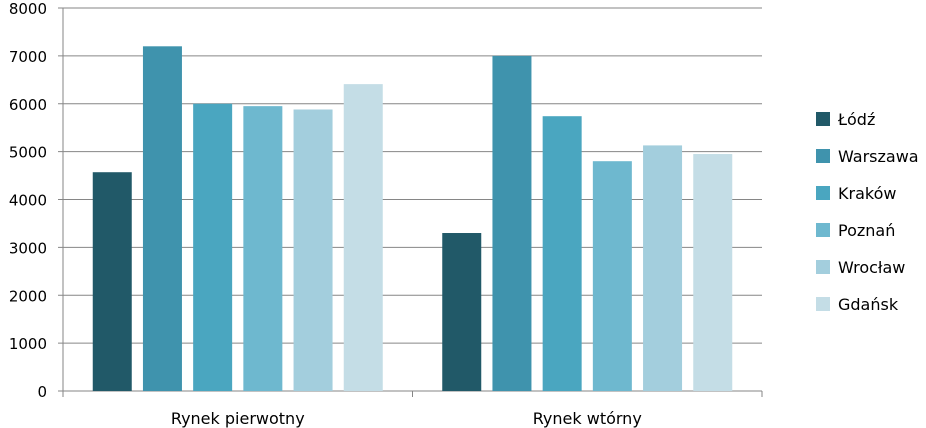  Describe the element at coordinates (856, 119) in the screenshot. I see `legend-label: Łódź` at that location.